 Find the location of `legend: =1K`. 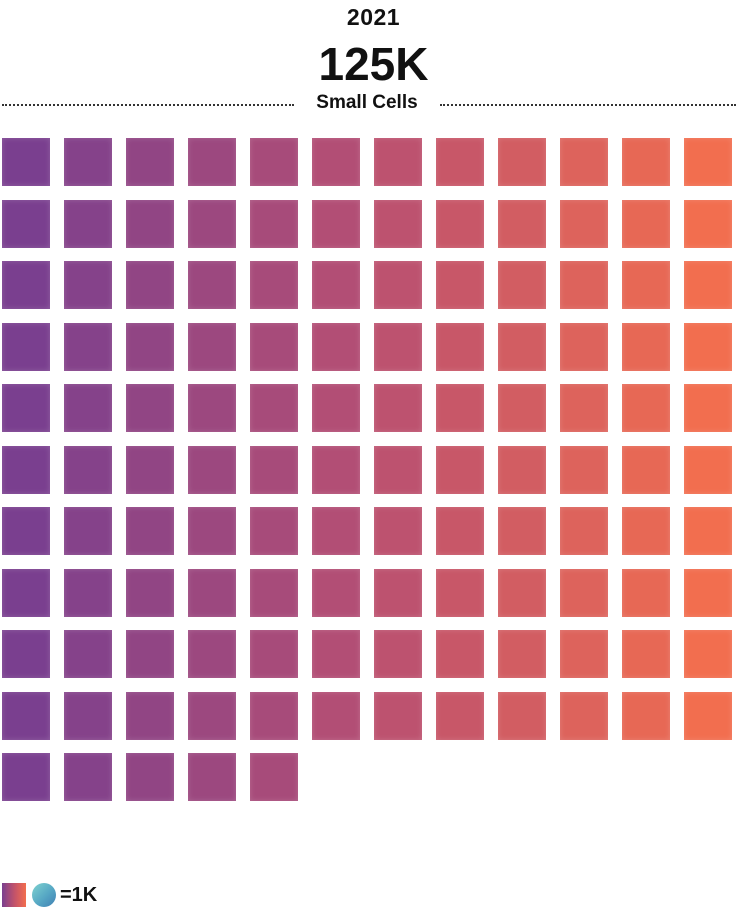

legend: =1K is located at coordinates (49, 895).